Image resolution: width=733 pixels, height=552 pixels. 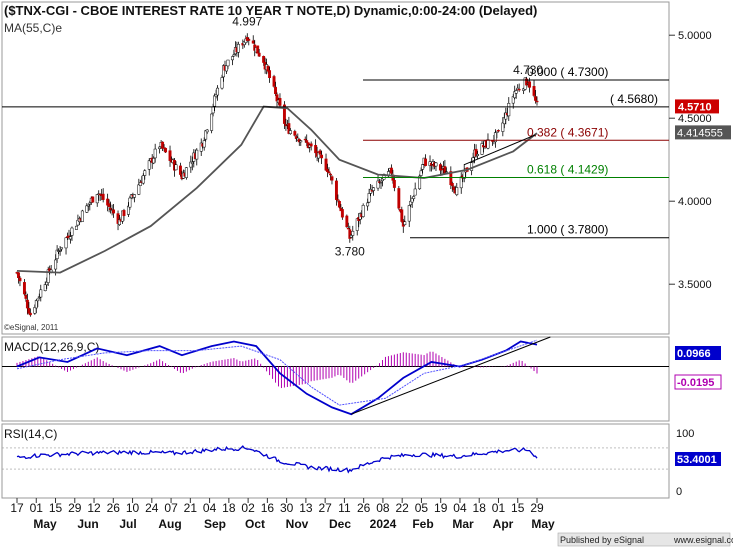 I want to click on x-month-label: Jul, so click(x=127, y=524).